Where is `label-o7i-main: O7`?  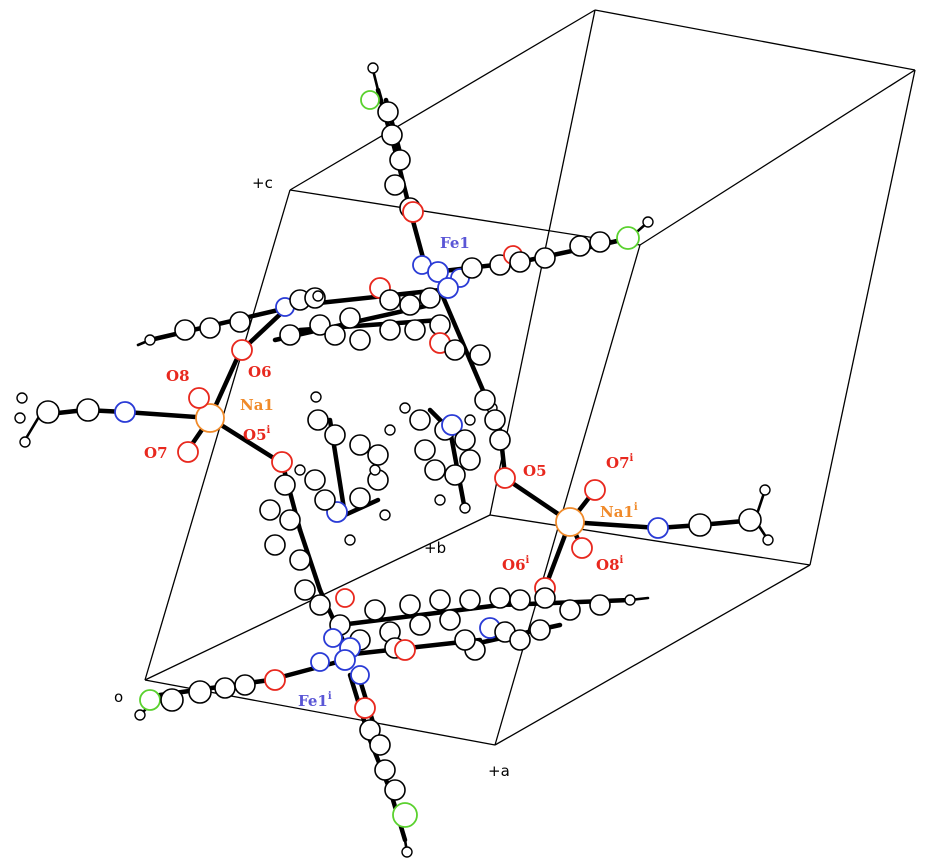 label-o7i-main: O7 is located at coordinates (618, 463).